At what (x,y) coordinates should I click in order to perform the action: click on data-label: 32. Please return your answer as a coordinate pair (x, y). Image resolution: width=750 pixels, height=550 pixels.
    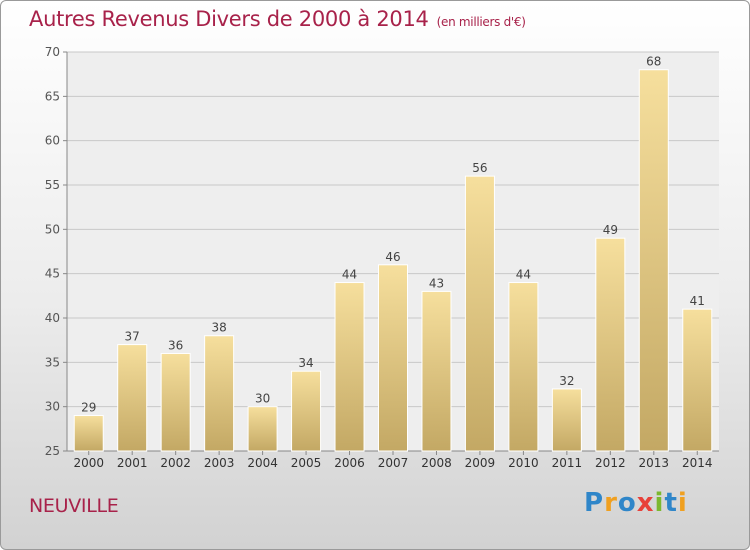
    Looking at the image, I should click on (566, 381).